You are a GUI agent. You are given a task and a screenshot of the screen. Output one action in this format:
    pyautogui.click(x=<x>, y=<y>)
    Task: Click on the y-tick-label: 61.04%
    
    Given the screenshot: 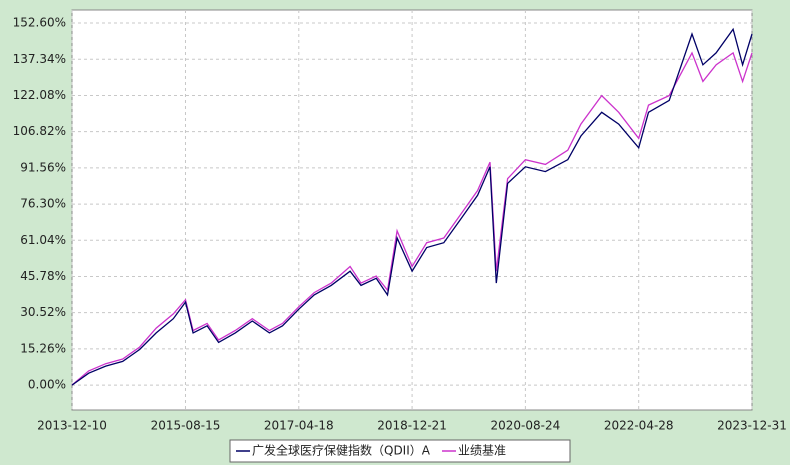 What is the action you would take?
    pyautogui.click(x=43, y=240)
    